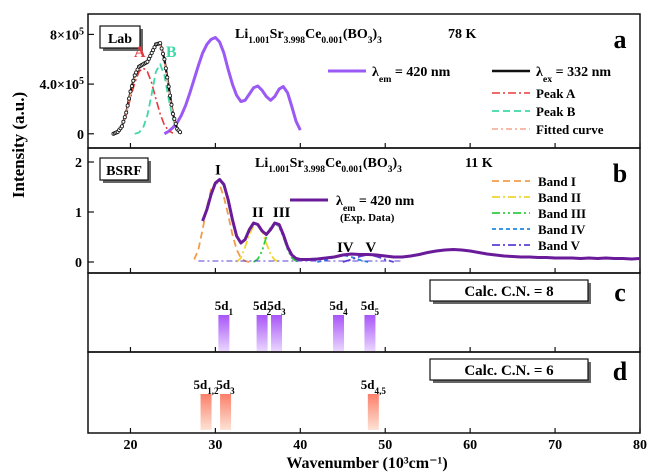 This screenshot has height=474, width=654. I want to click on bar-label-c-3: 5d3, so click(276, 307).